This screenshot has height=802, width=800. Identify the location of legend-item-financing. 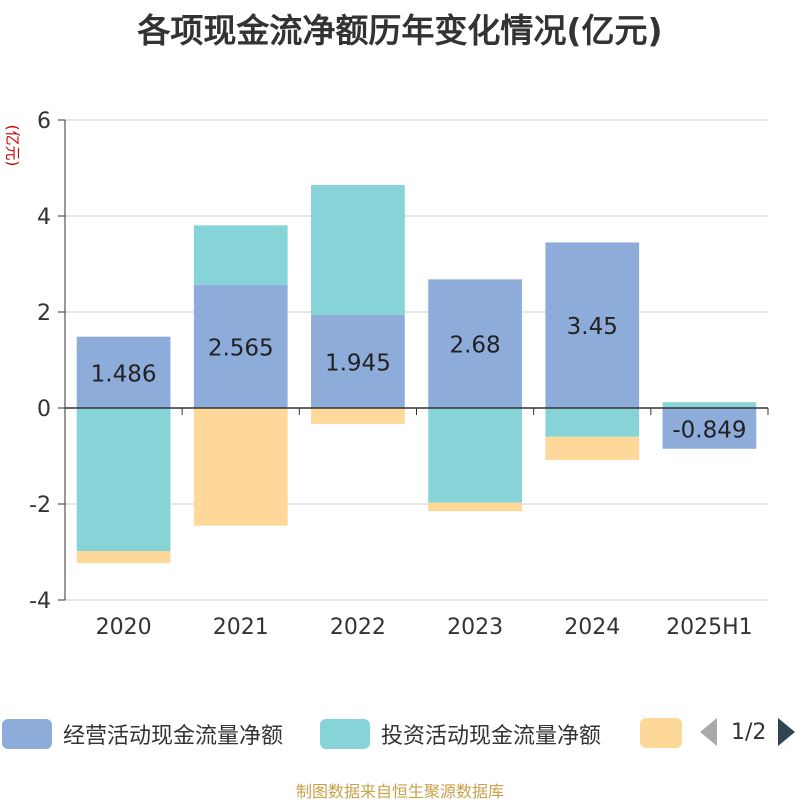
(661, 733).